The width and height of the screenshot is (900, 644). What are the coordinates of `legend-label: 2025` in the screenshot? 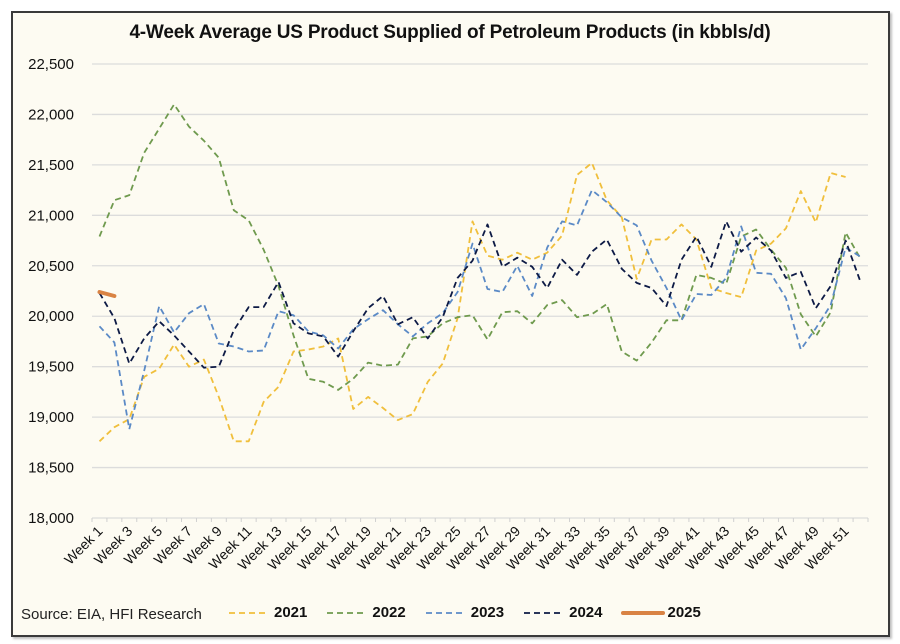 It's located at (684, 612).